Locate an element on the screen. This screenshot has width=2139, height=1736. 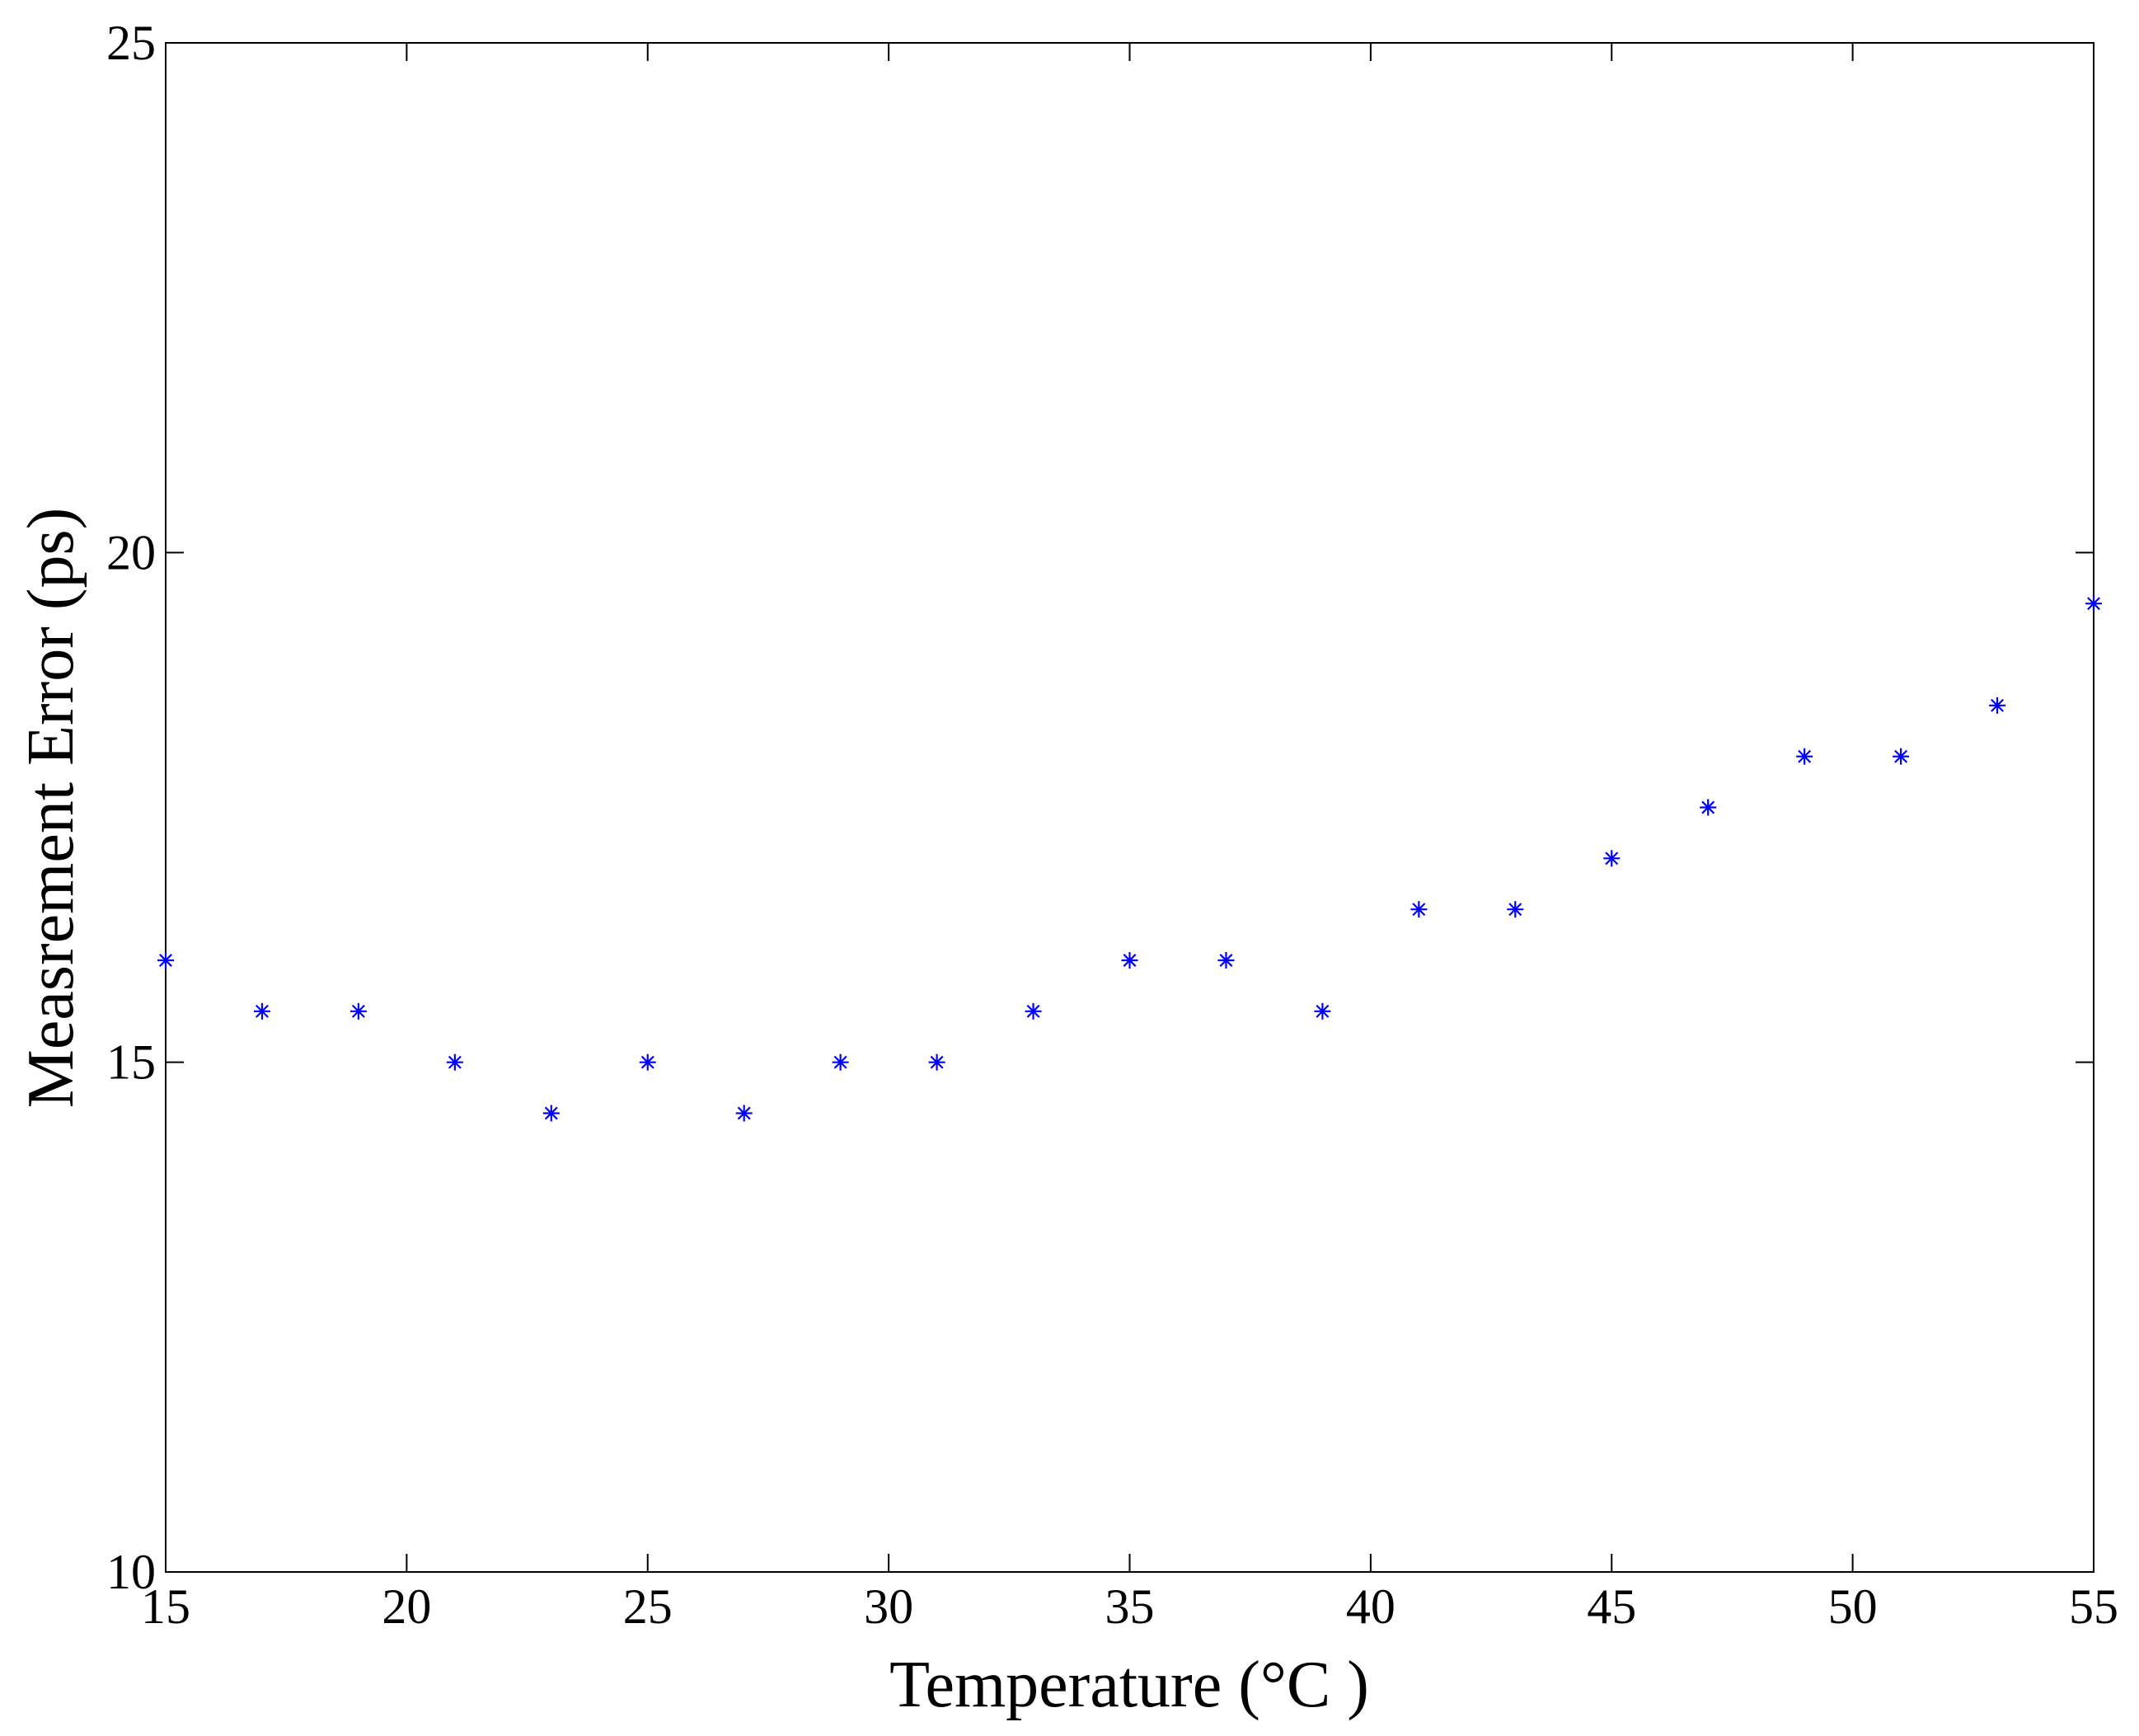
y-tick-label: 15 is located at coordinates (131, 1062).